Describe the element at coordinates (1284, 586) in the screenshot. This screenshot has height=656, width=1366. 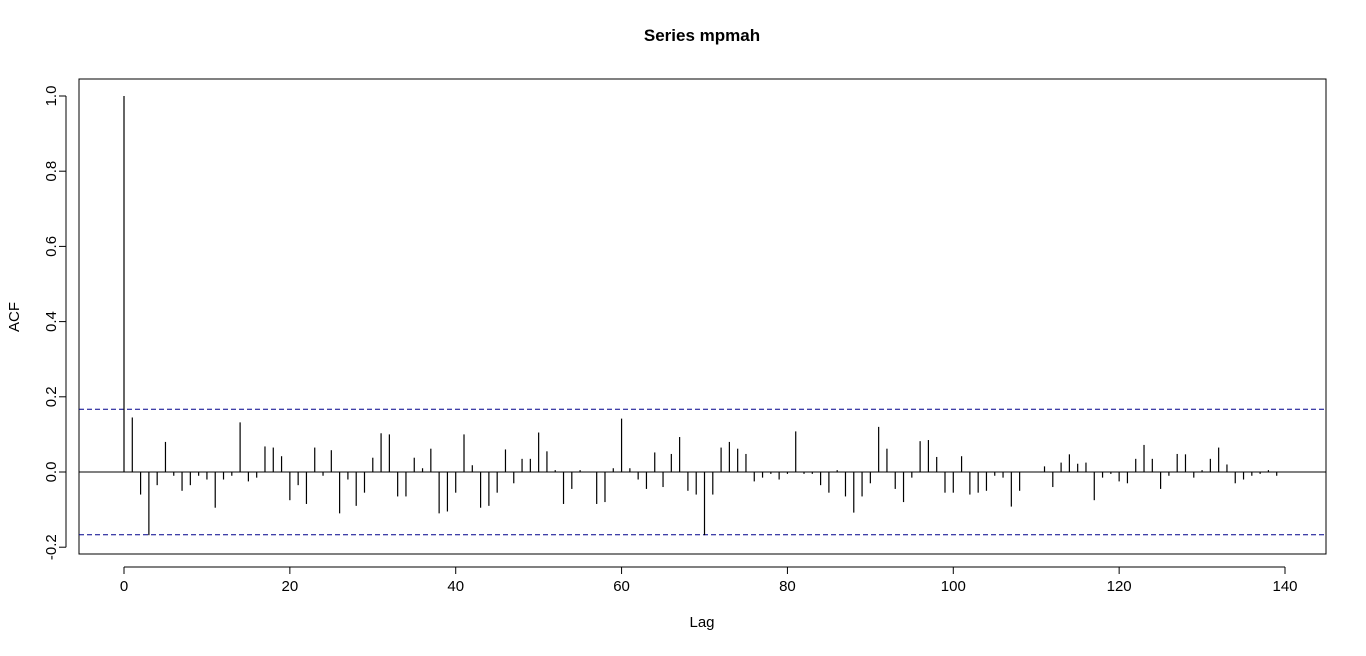
I see `x-tick-label: 140` at that location.